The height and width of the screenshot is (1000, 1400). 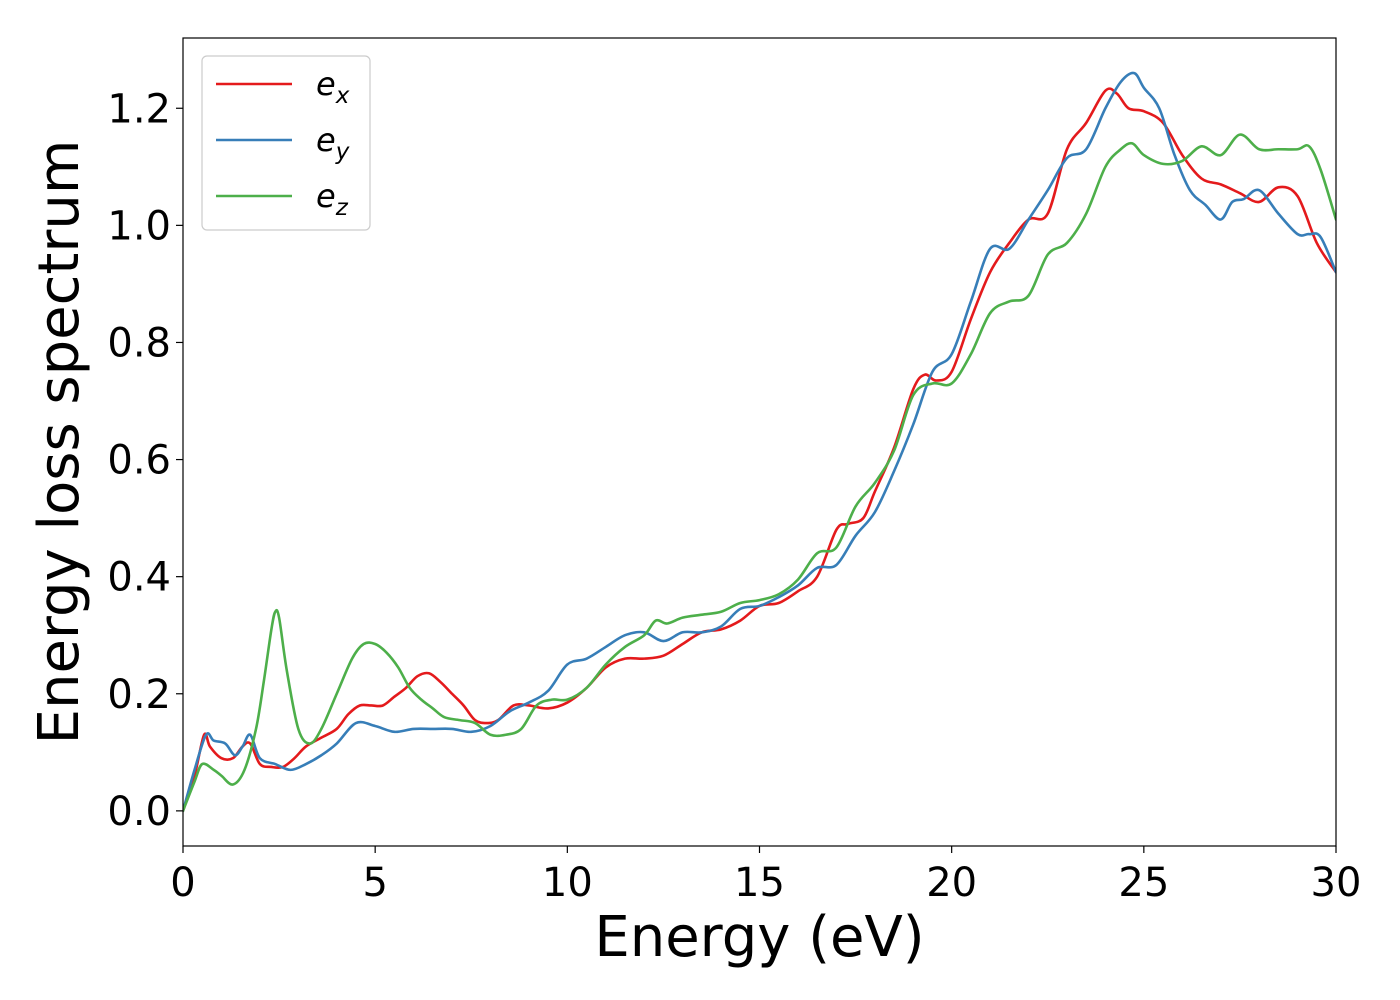 What do you see at coordinates (59, 442) in the screenshot?
I see `y-axis-label: Energy loss spectrum` at bounding box center [59, 442].